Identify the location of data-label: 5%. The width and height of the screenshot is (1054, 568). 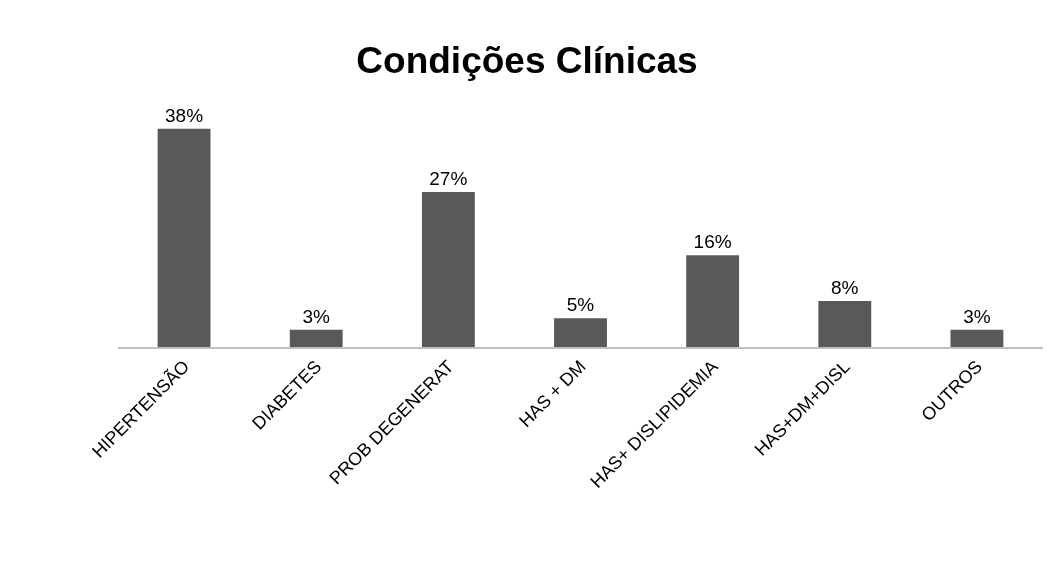
(580, 305).